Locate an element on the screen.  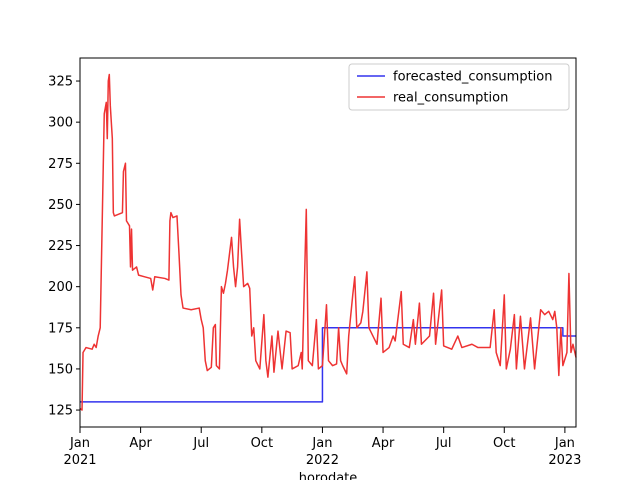
legend-box is located at coordinates (459, 87).